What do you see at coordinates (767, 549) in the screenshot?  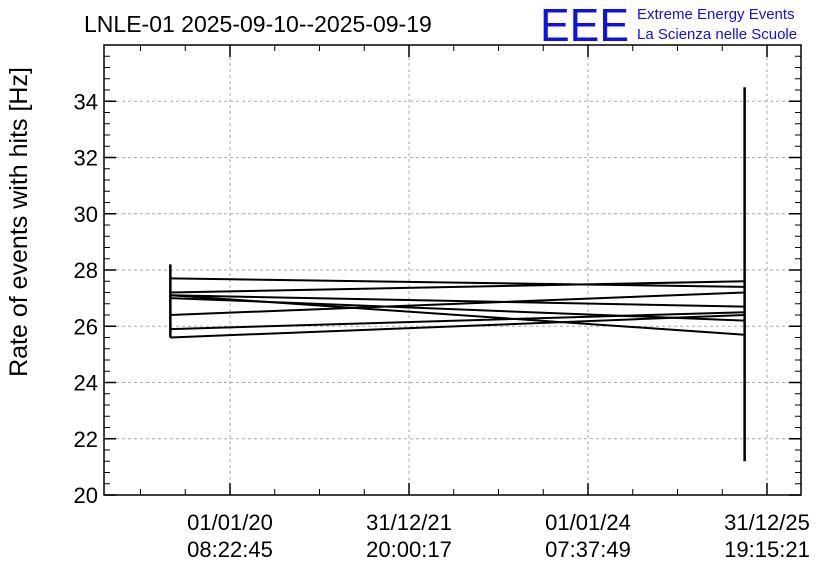 I see `x-tick-label-time: 19:15:21` at bounding box center [767, 549].